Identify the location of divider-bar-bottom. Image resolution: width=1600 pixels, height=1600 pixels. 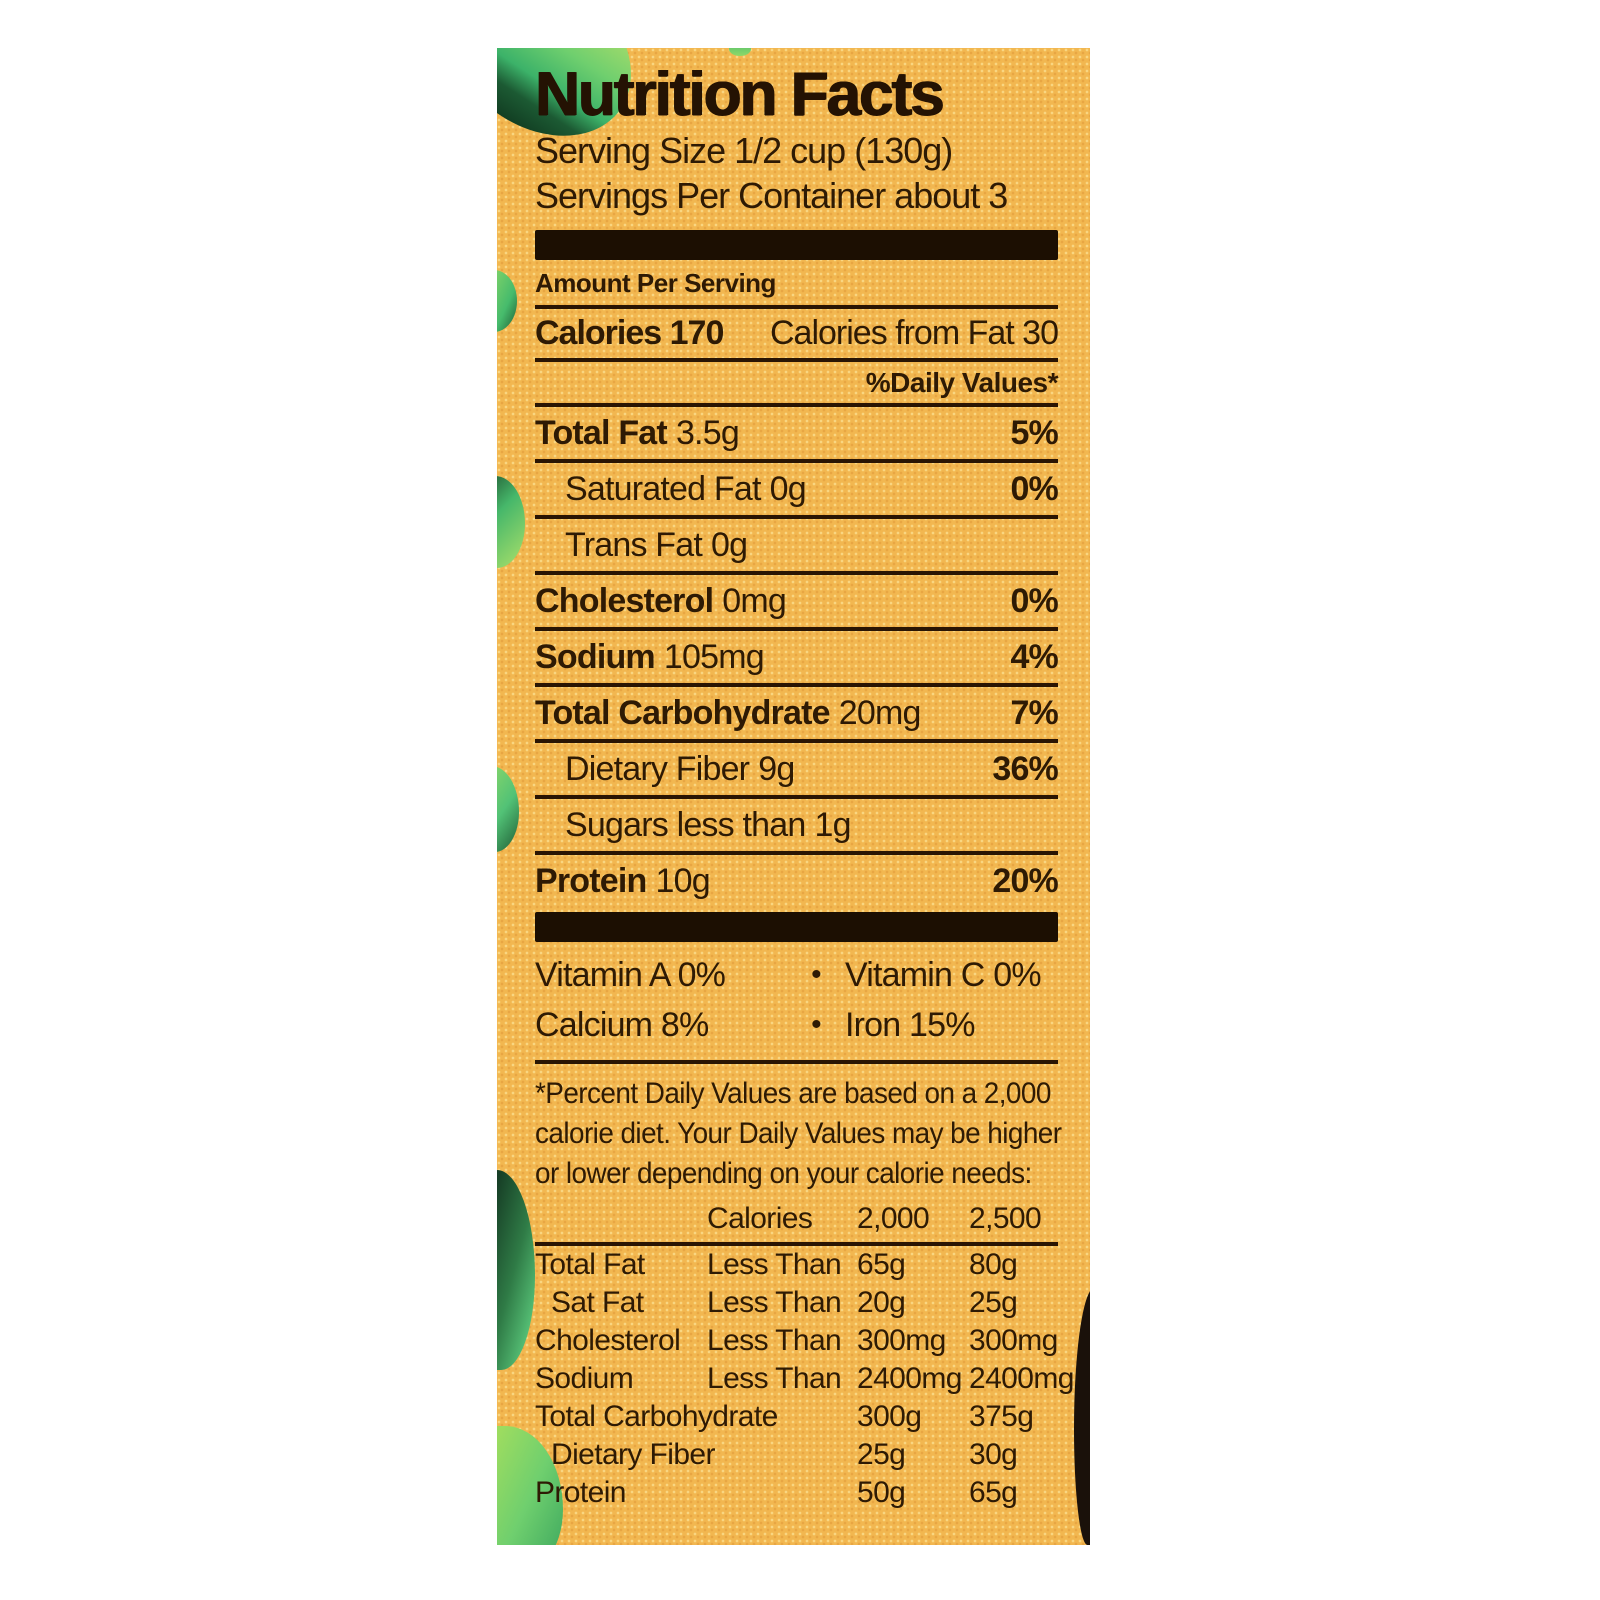
(796, 927).